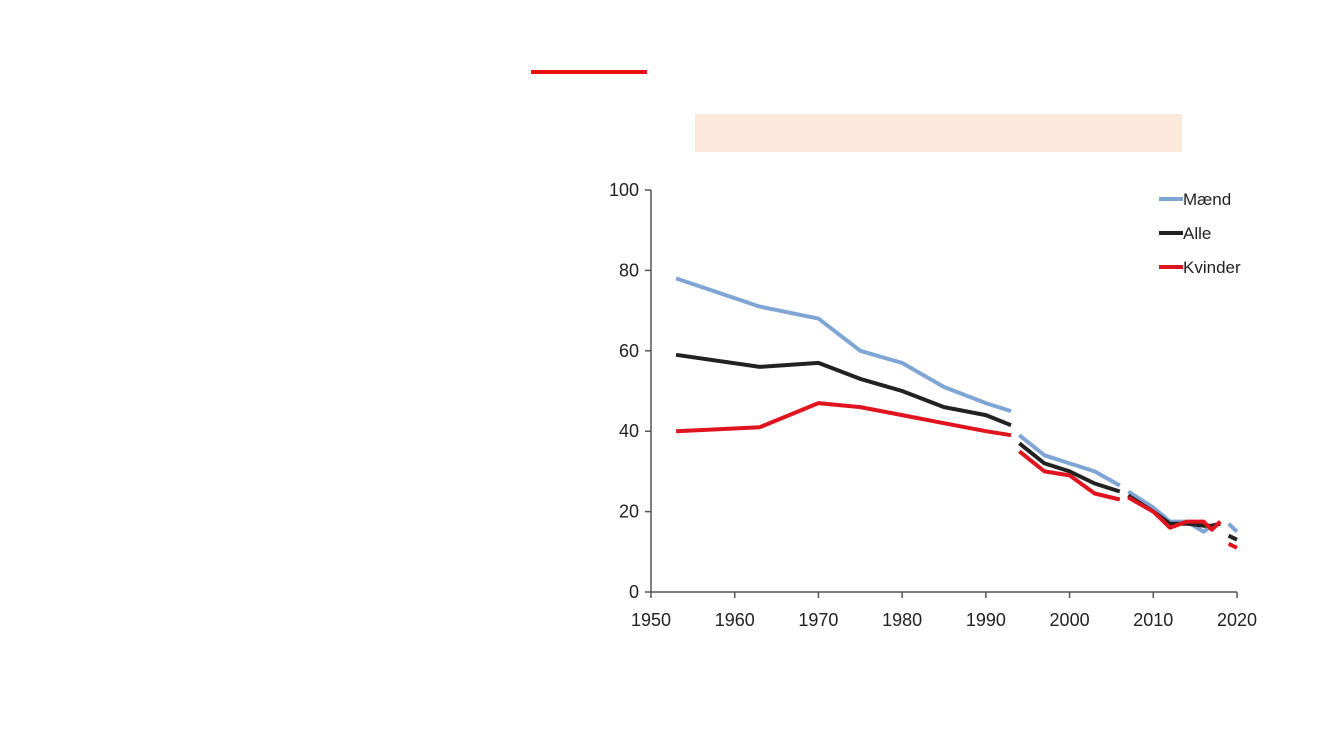  I want to click on x-tick-label: 1980, so click(902, 620).